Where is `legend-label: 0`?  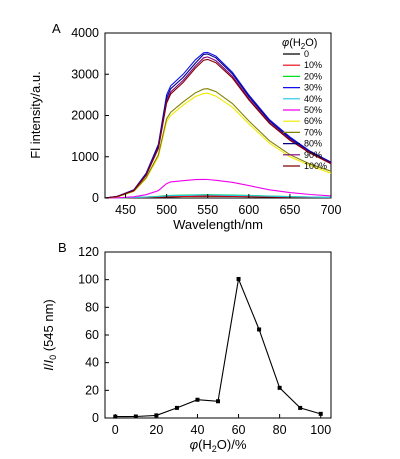 legend-label: 0 is located at coordinates (306, 54).